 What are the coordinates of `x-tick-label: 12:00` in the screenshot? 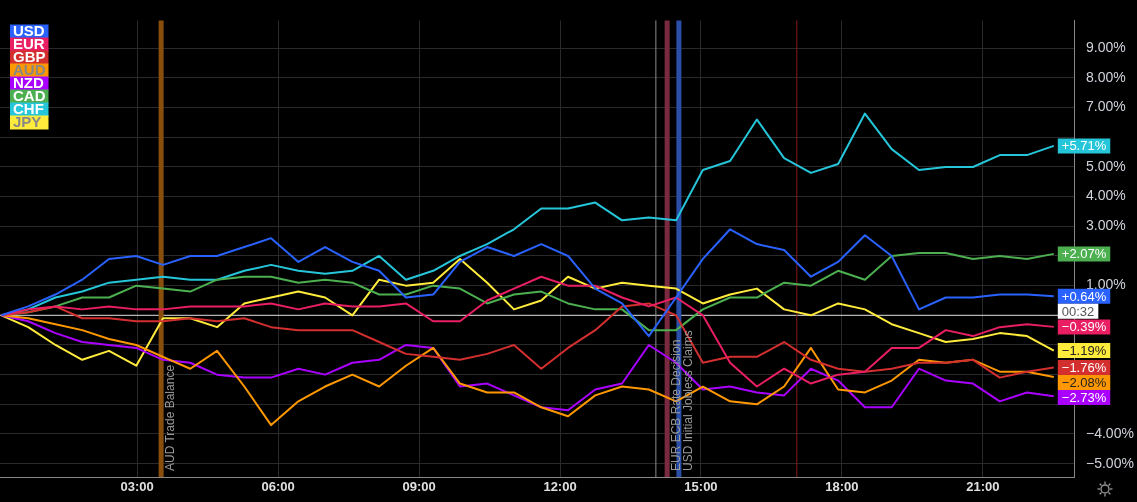 It's located at (560, 487).